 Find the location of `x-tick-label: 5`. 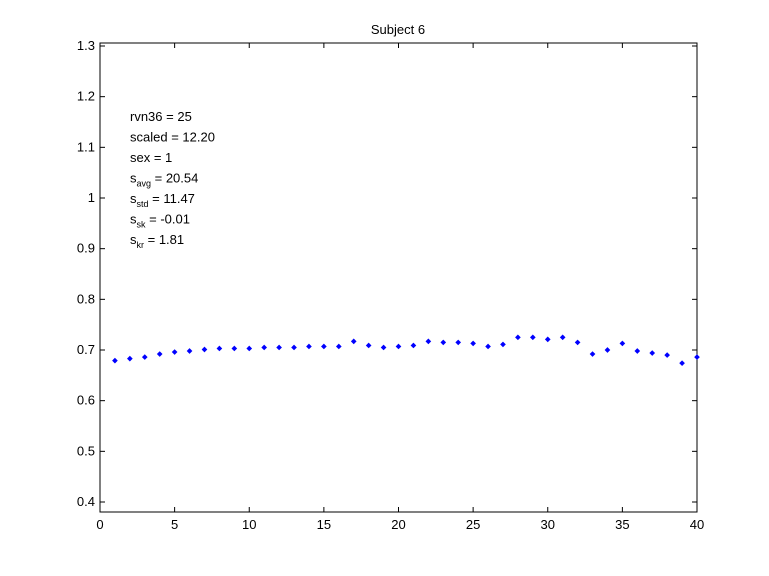

x-tick-label: 5 is located at coordinates (174, 524).